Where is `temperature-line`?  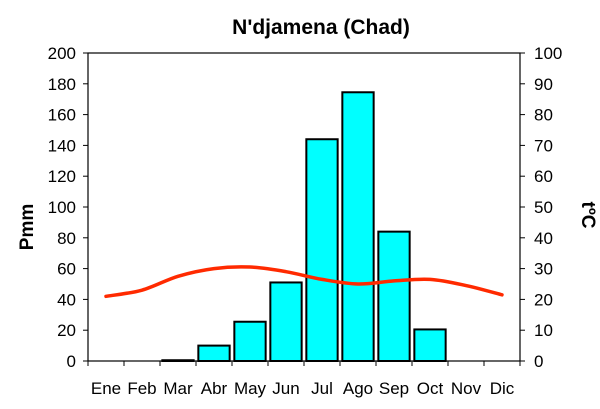
temperature-line is located at coordinates (304, 282).